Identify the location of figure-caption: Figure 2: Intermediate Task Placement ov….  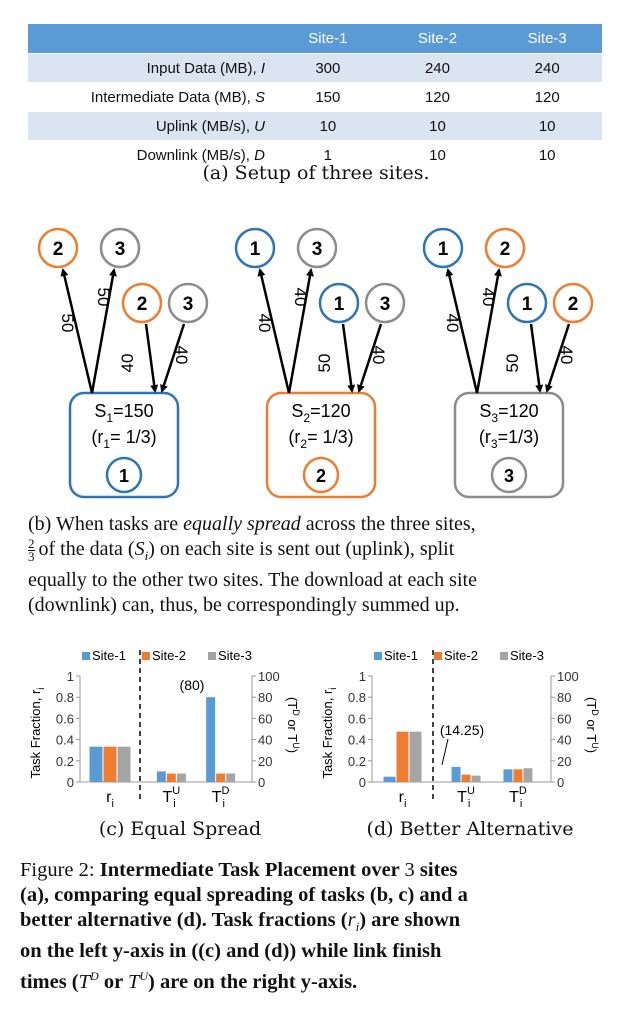
(319, 926).